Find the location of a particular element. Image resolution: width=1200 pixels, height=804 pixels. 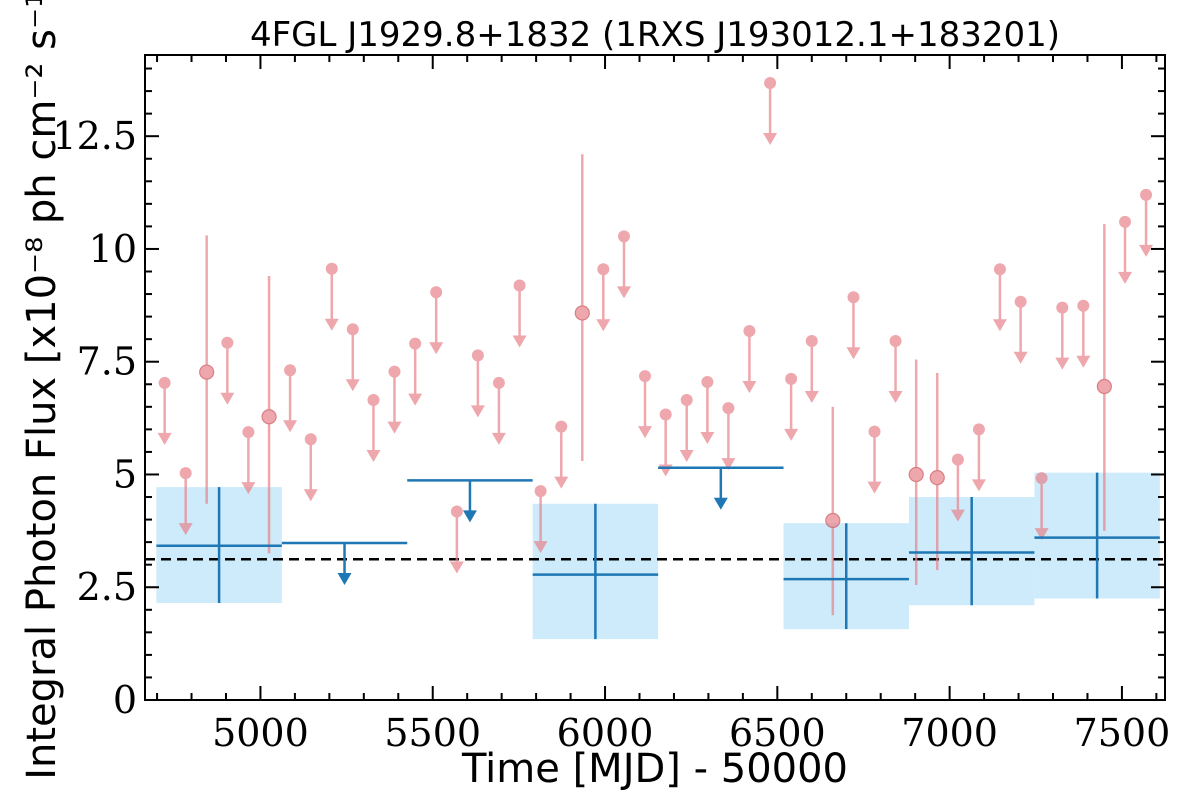

y-axis-label: Integral Photon Flux [x10⁻⁸ ph cm⁻² s⁻¹] is located at coordinates (42, 390).